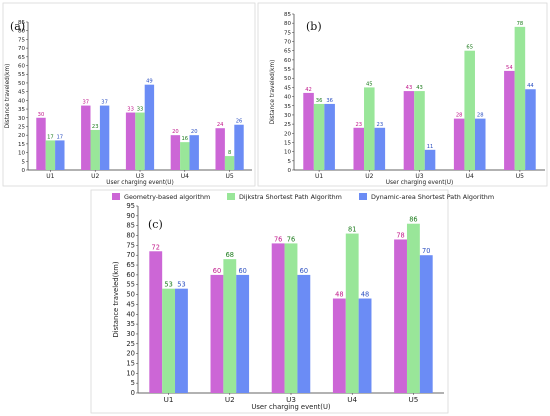  What do you see at coordinates (194, 152) in the screenshot?
I see `bar-a-u4-dynamic` at bounding box center [194, 152].